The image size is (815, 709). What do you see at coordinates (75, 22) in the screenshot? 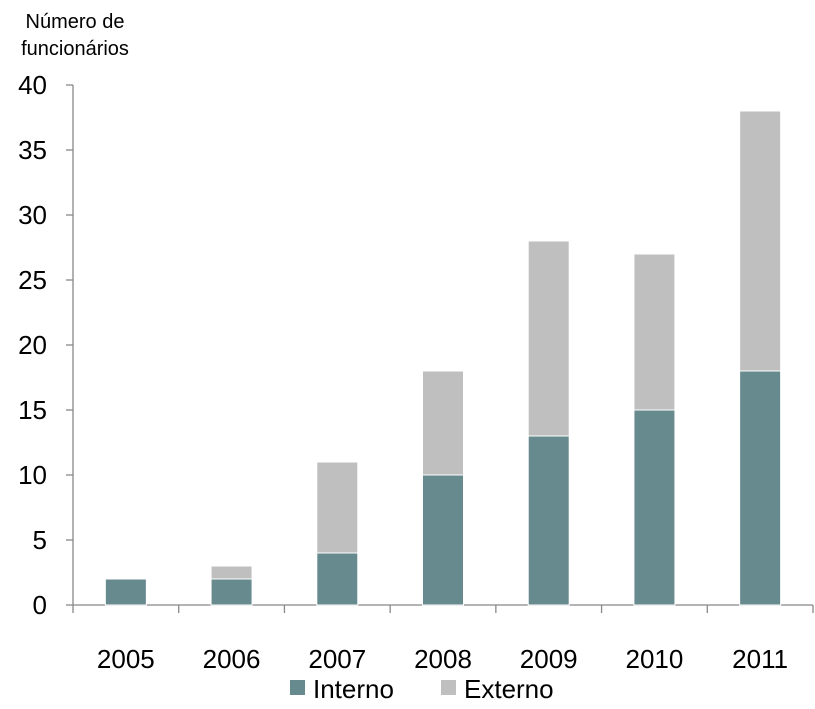
I see `y-axis-title-line-1: Número de` at bounding box center [75, 22].